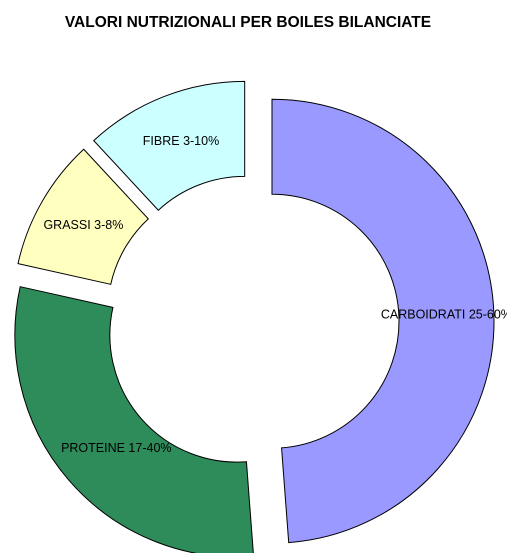 This screenshot has width=507, height=553. I want to click on slice-label-3: GRASSI 3-8%, so click(83, 225).